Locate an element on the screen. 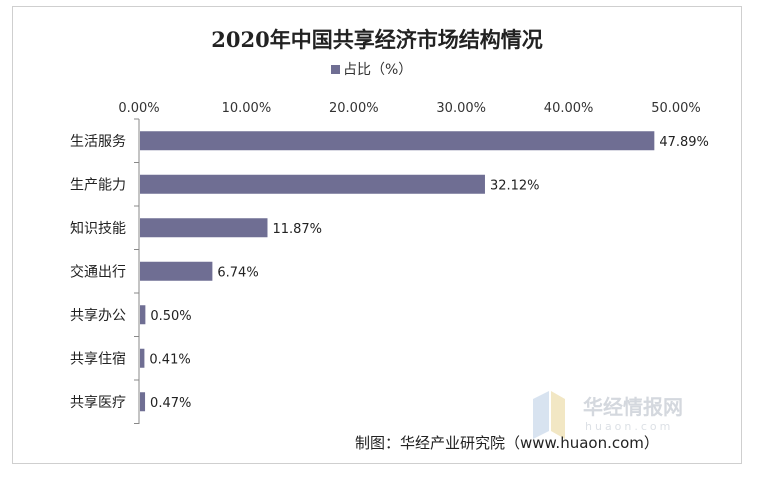 The width and height of the screenshot is (760, 479). data-label: 6.74% is located at coordinates (237, 272).